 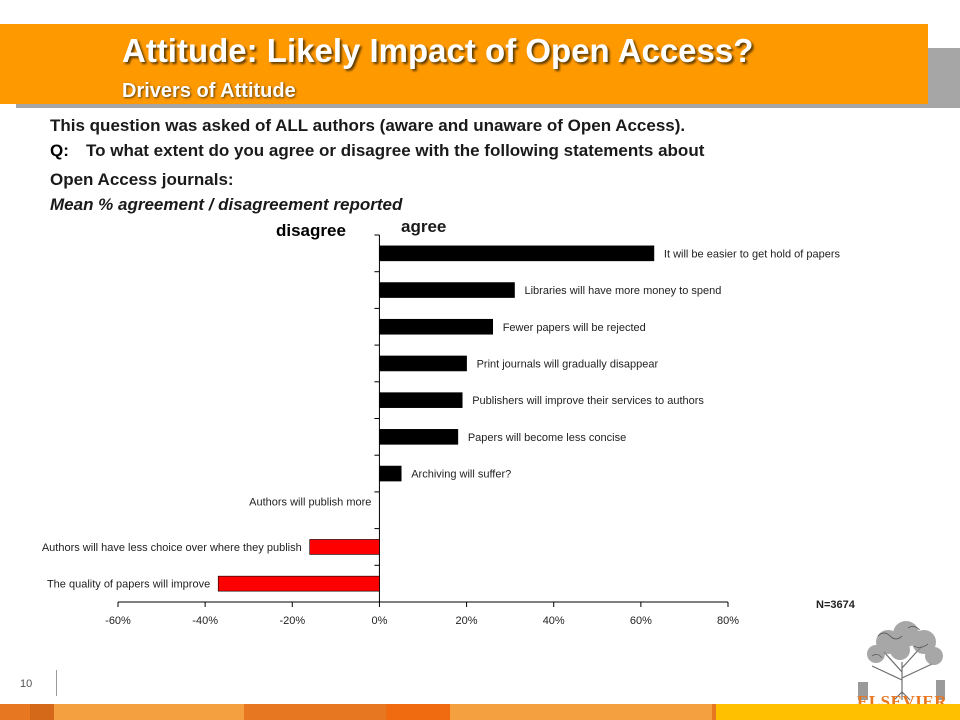 What do you see at coordinates (311, 230) in the screenshot?
I see `disagree-label: disagree` at bounding box center [311, 230].